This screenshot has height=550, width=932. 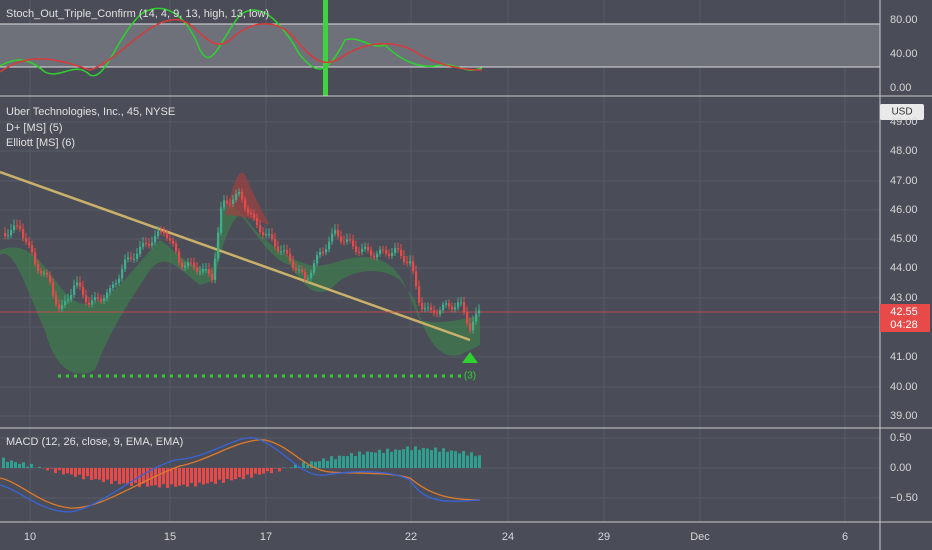 I want to click on axis-label: 0.00, so click(x=900, y=468).